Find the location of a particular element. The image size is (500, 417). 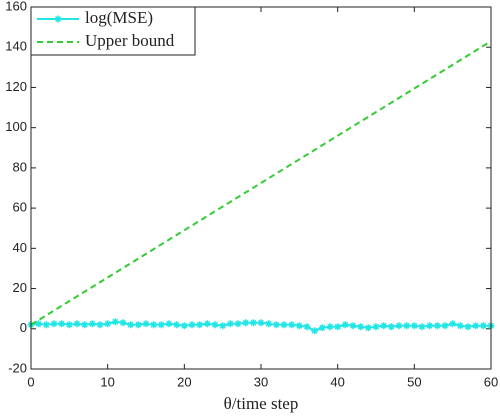

legend-label: Upper bound is located at coordinates (130, 40).